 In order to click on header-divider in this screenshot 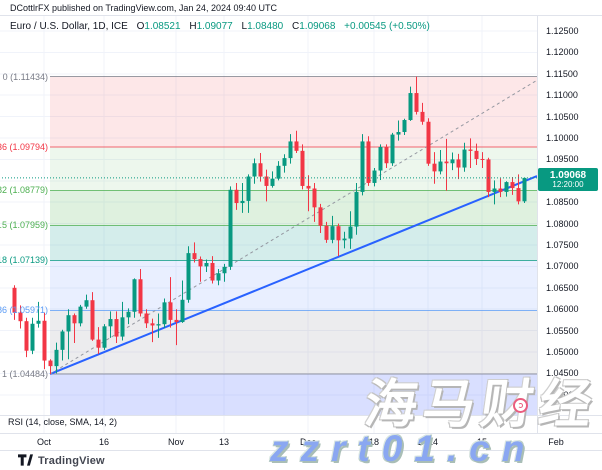, I will do `click(301, 15)`.